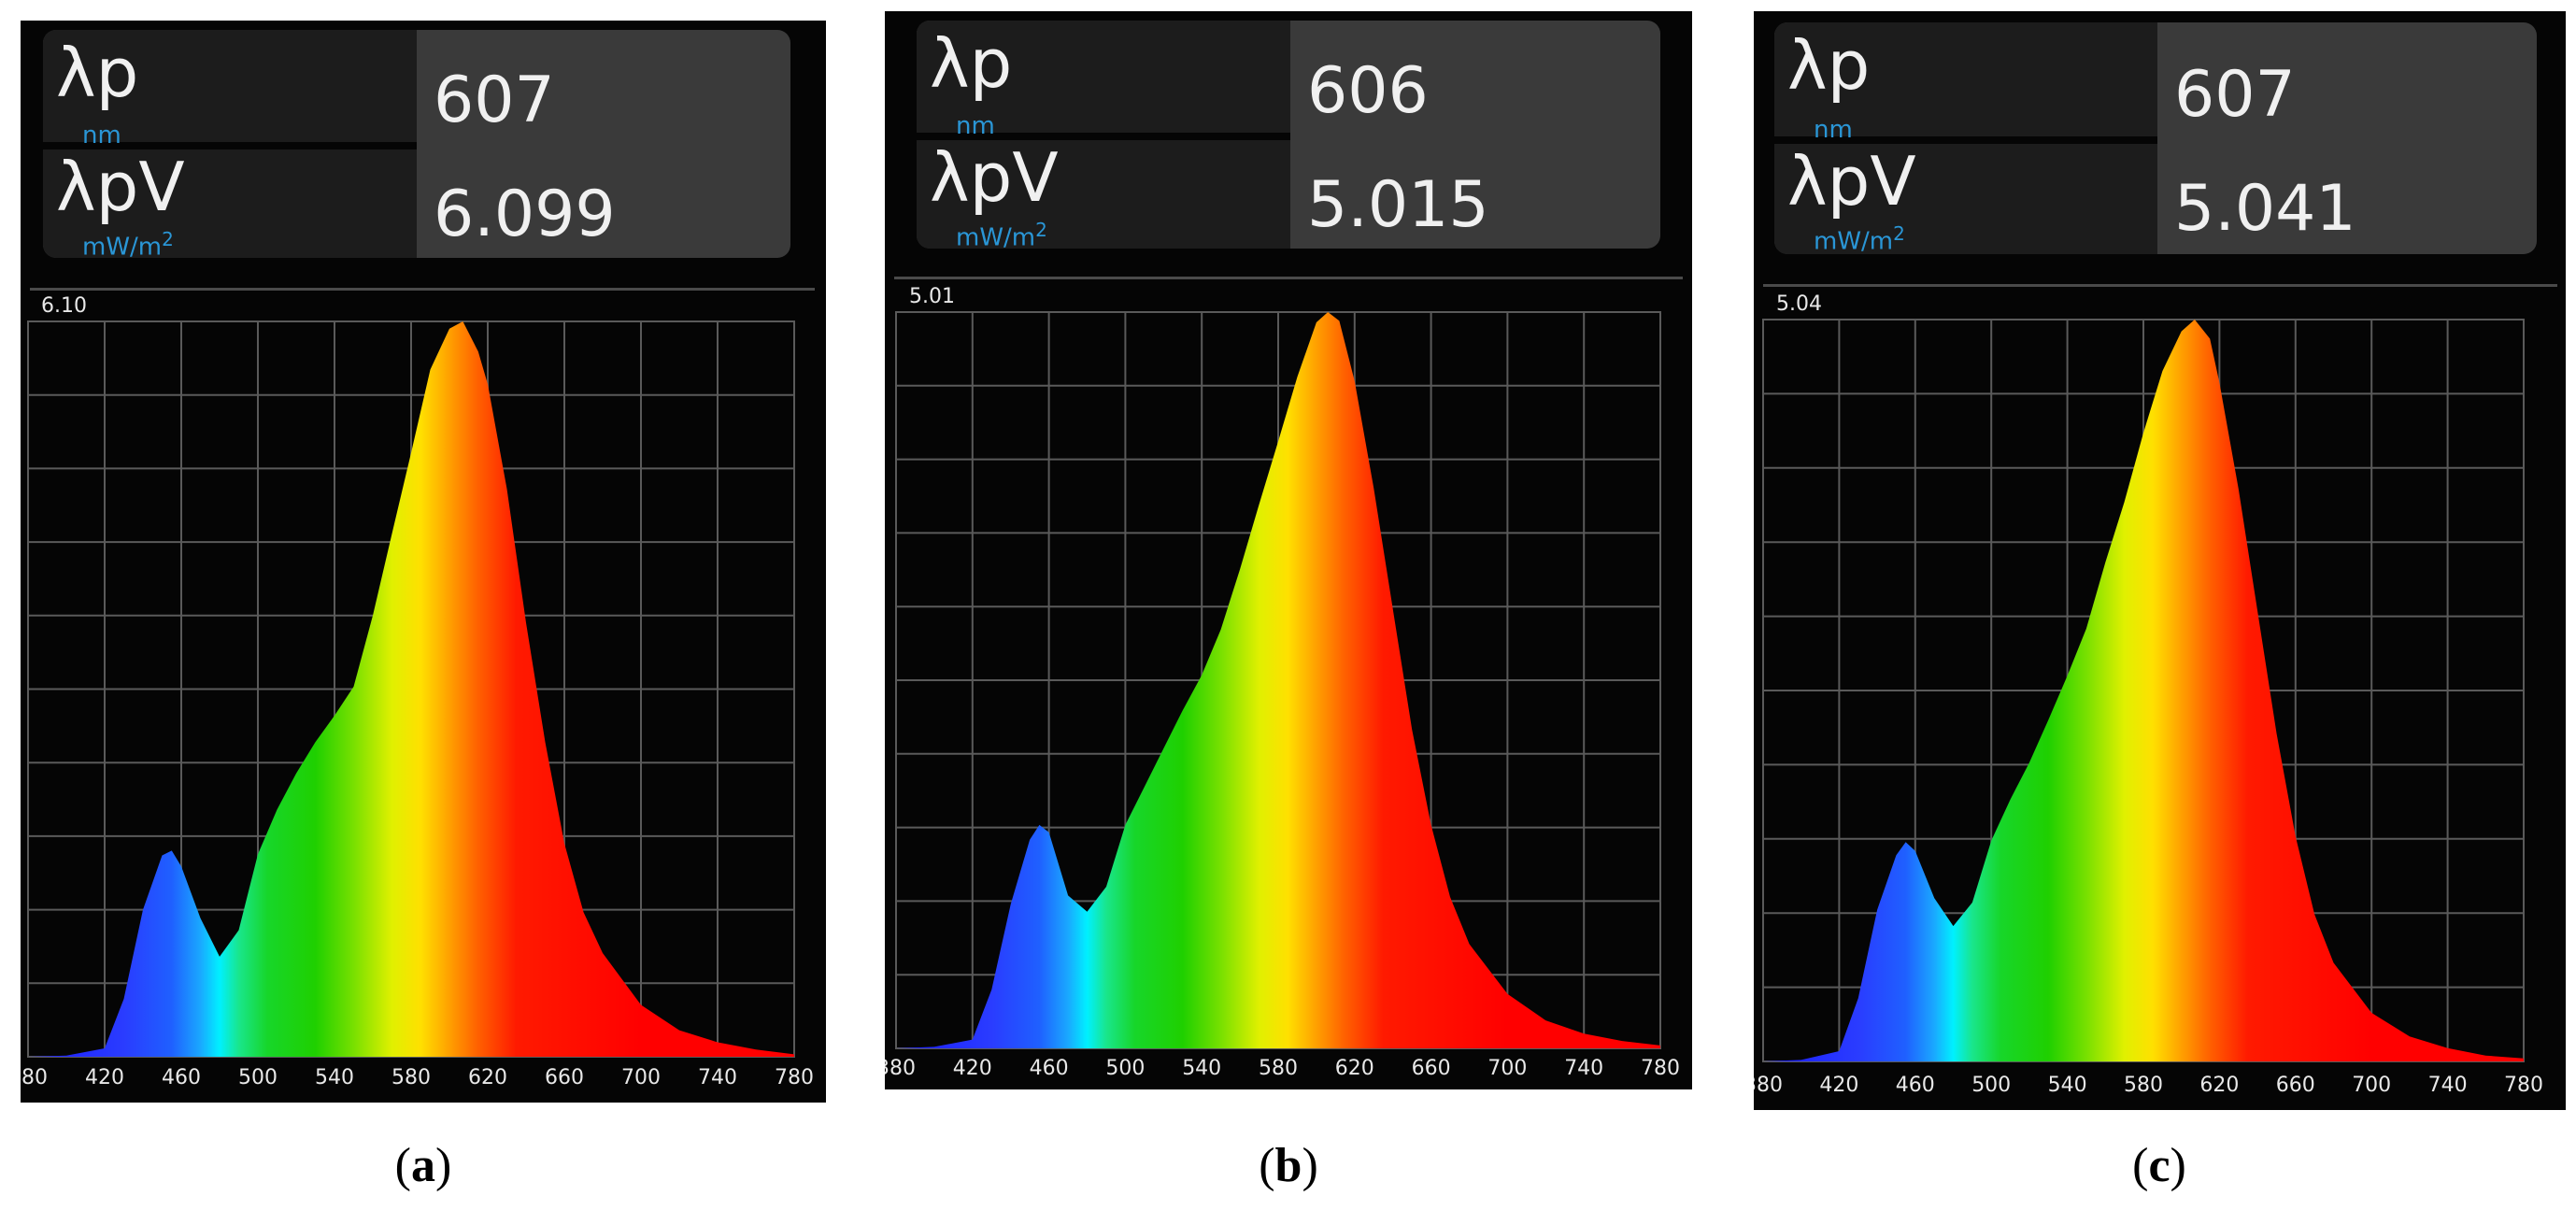 This screenshot has width=2576, height=1210. What do you see at coordinates (1799, 304) in the screenshot?
I see `y-max-label: 5.04` at bounding box center [1799, 304].